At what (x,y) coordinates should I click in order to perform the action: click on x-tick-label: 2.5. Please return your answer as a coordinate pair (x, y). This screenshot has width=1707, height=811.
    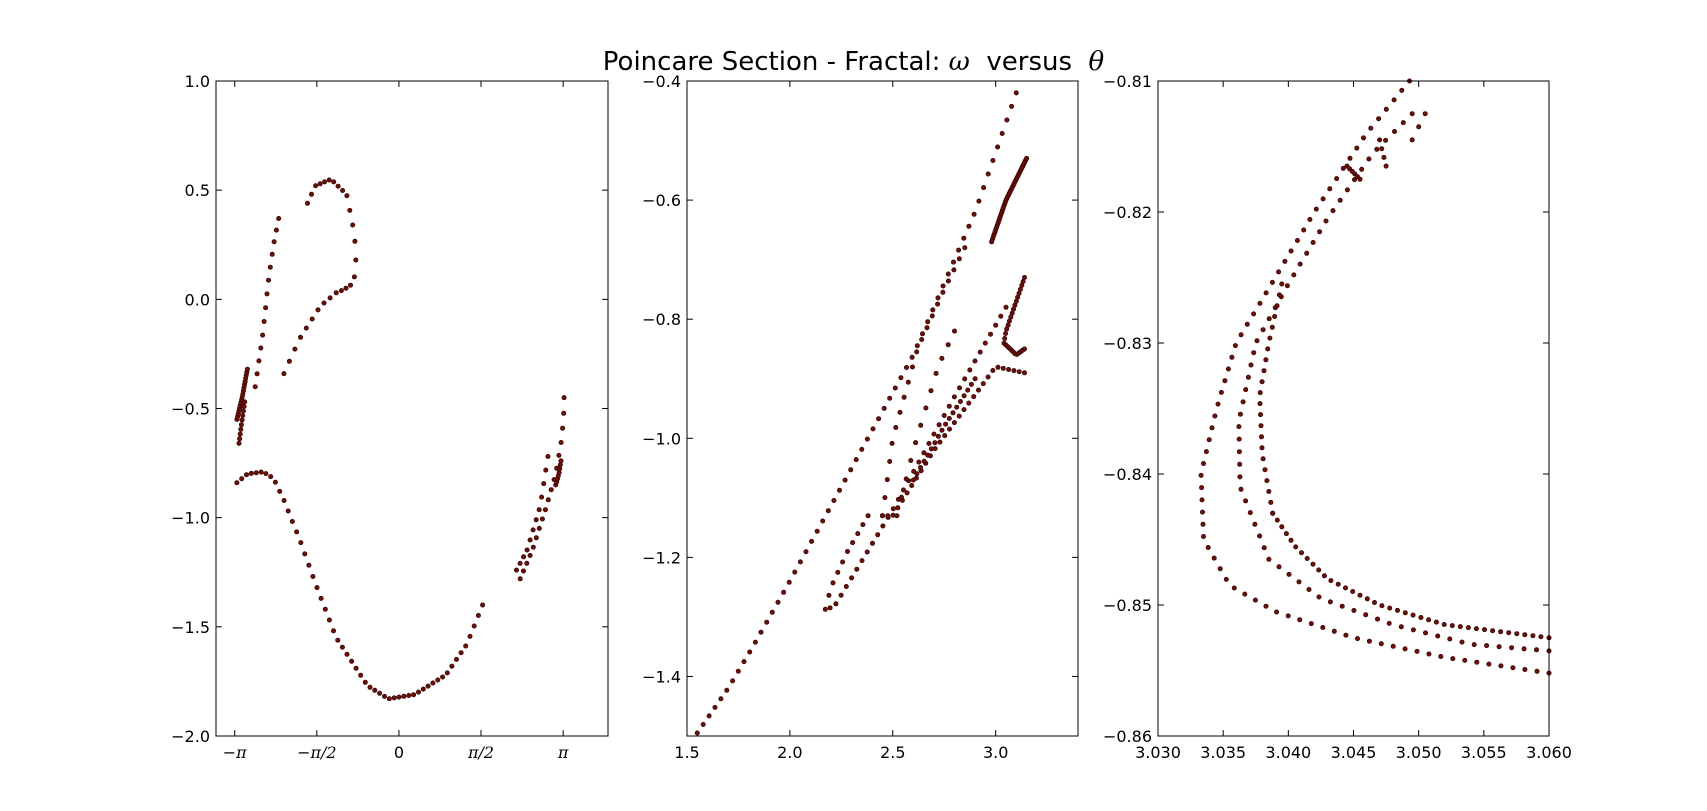
    Looking at the image, I should click on (892, 752).